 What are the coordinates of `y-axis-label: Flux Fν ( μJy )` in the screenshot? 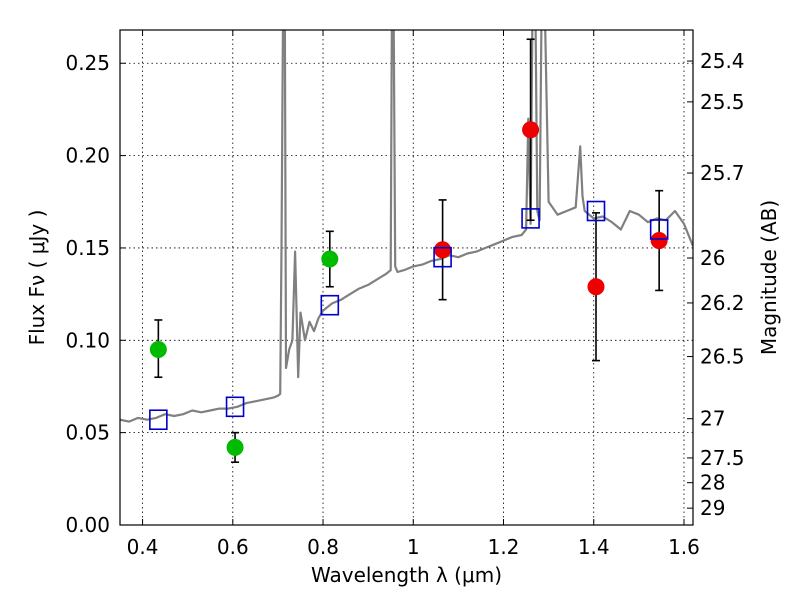 It's located at (37, 278).